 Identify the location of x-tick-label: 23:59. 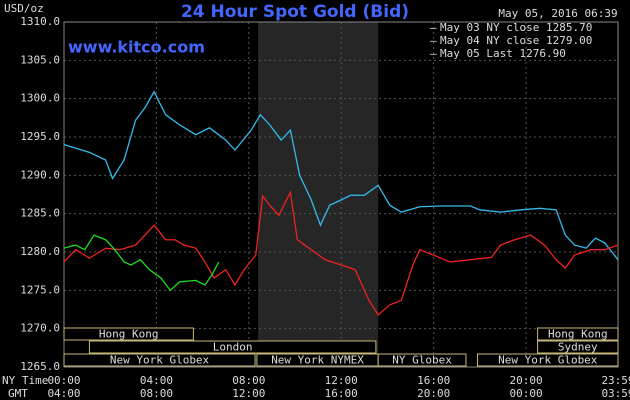
(615, 380).